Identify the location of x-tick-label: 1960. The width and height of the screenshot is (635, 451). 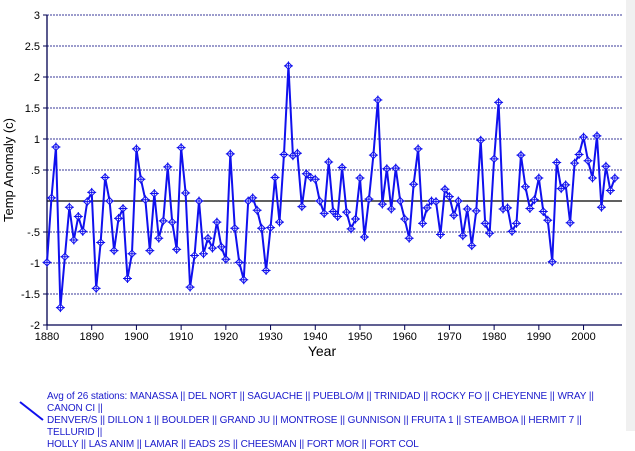
(404, 337).